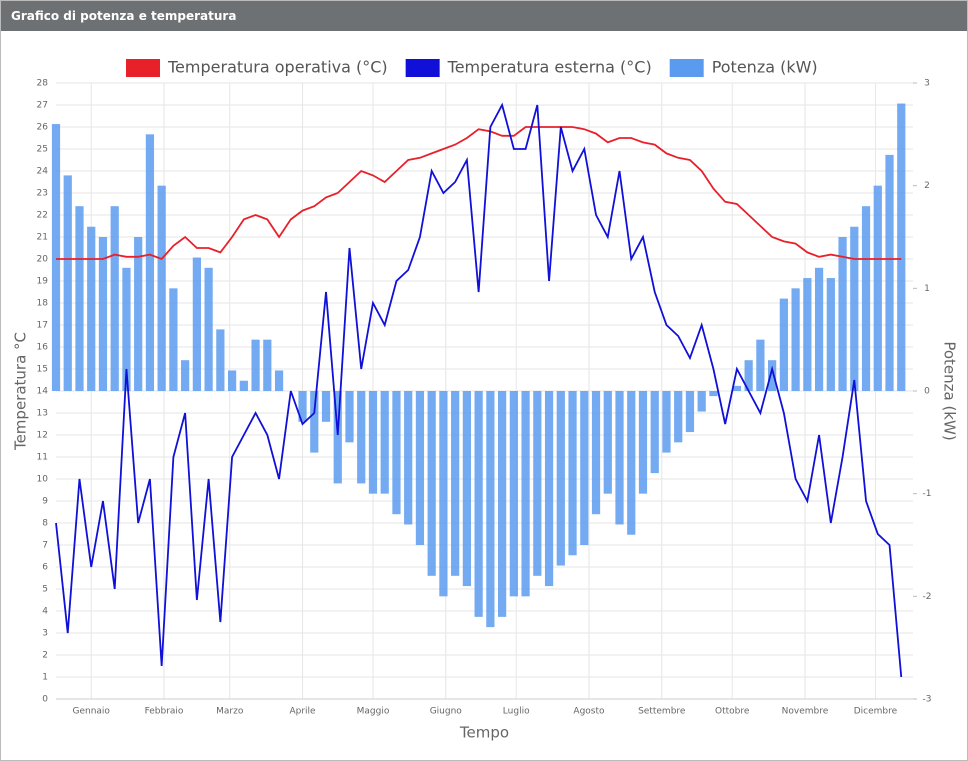  I want to click on x-tick-label: Novembre, so click(805, 712).